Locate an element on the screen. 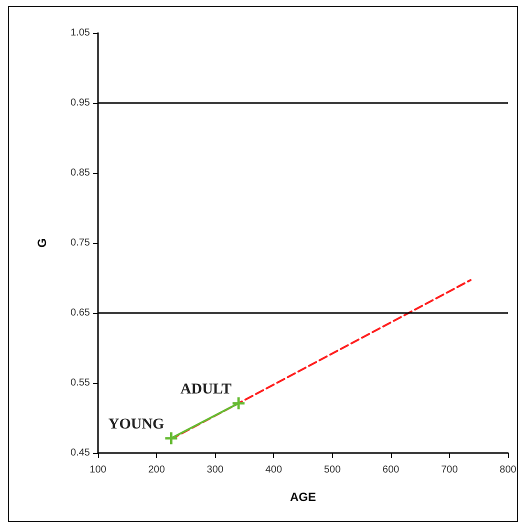 This screenshot has height=529, width=526. x-tick-label: 200 is located at coordinates (157, 470).